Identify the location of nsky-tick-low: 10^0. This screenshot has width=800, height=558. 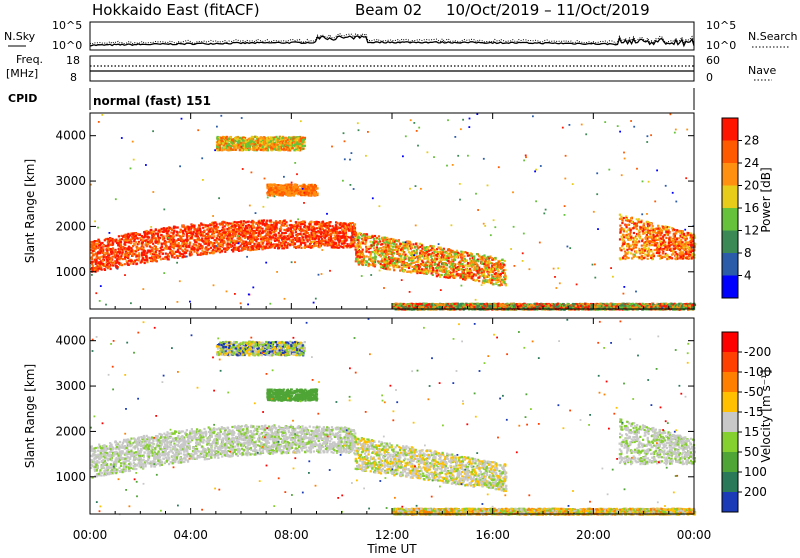
(67, 45).